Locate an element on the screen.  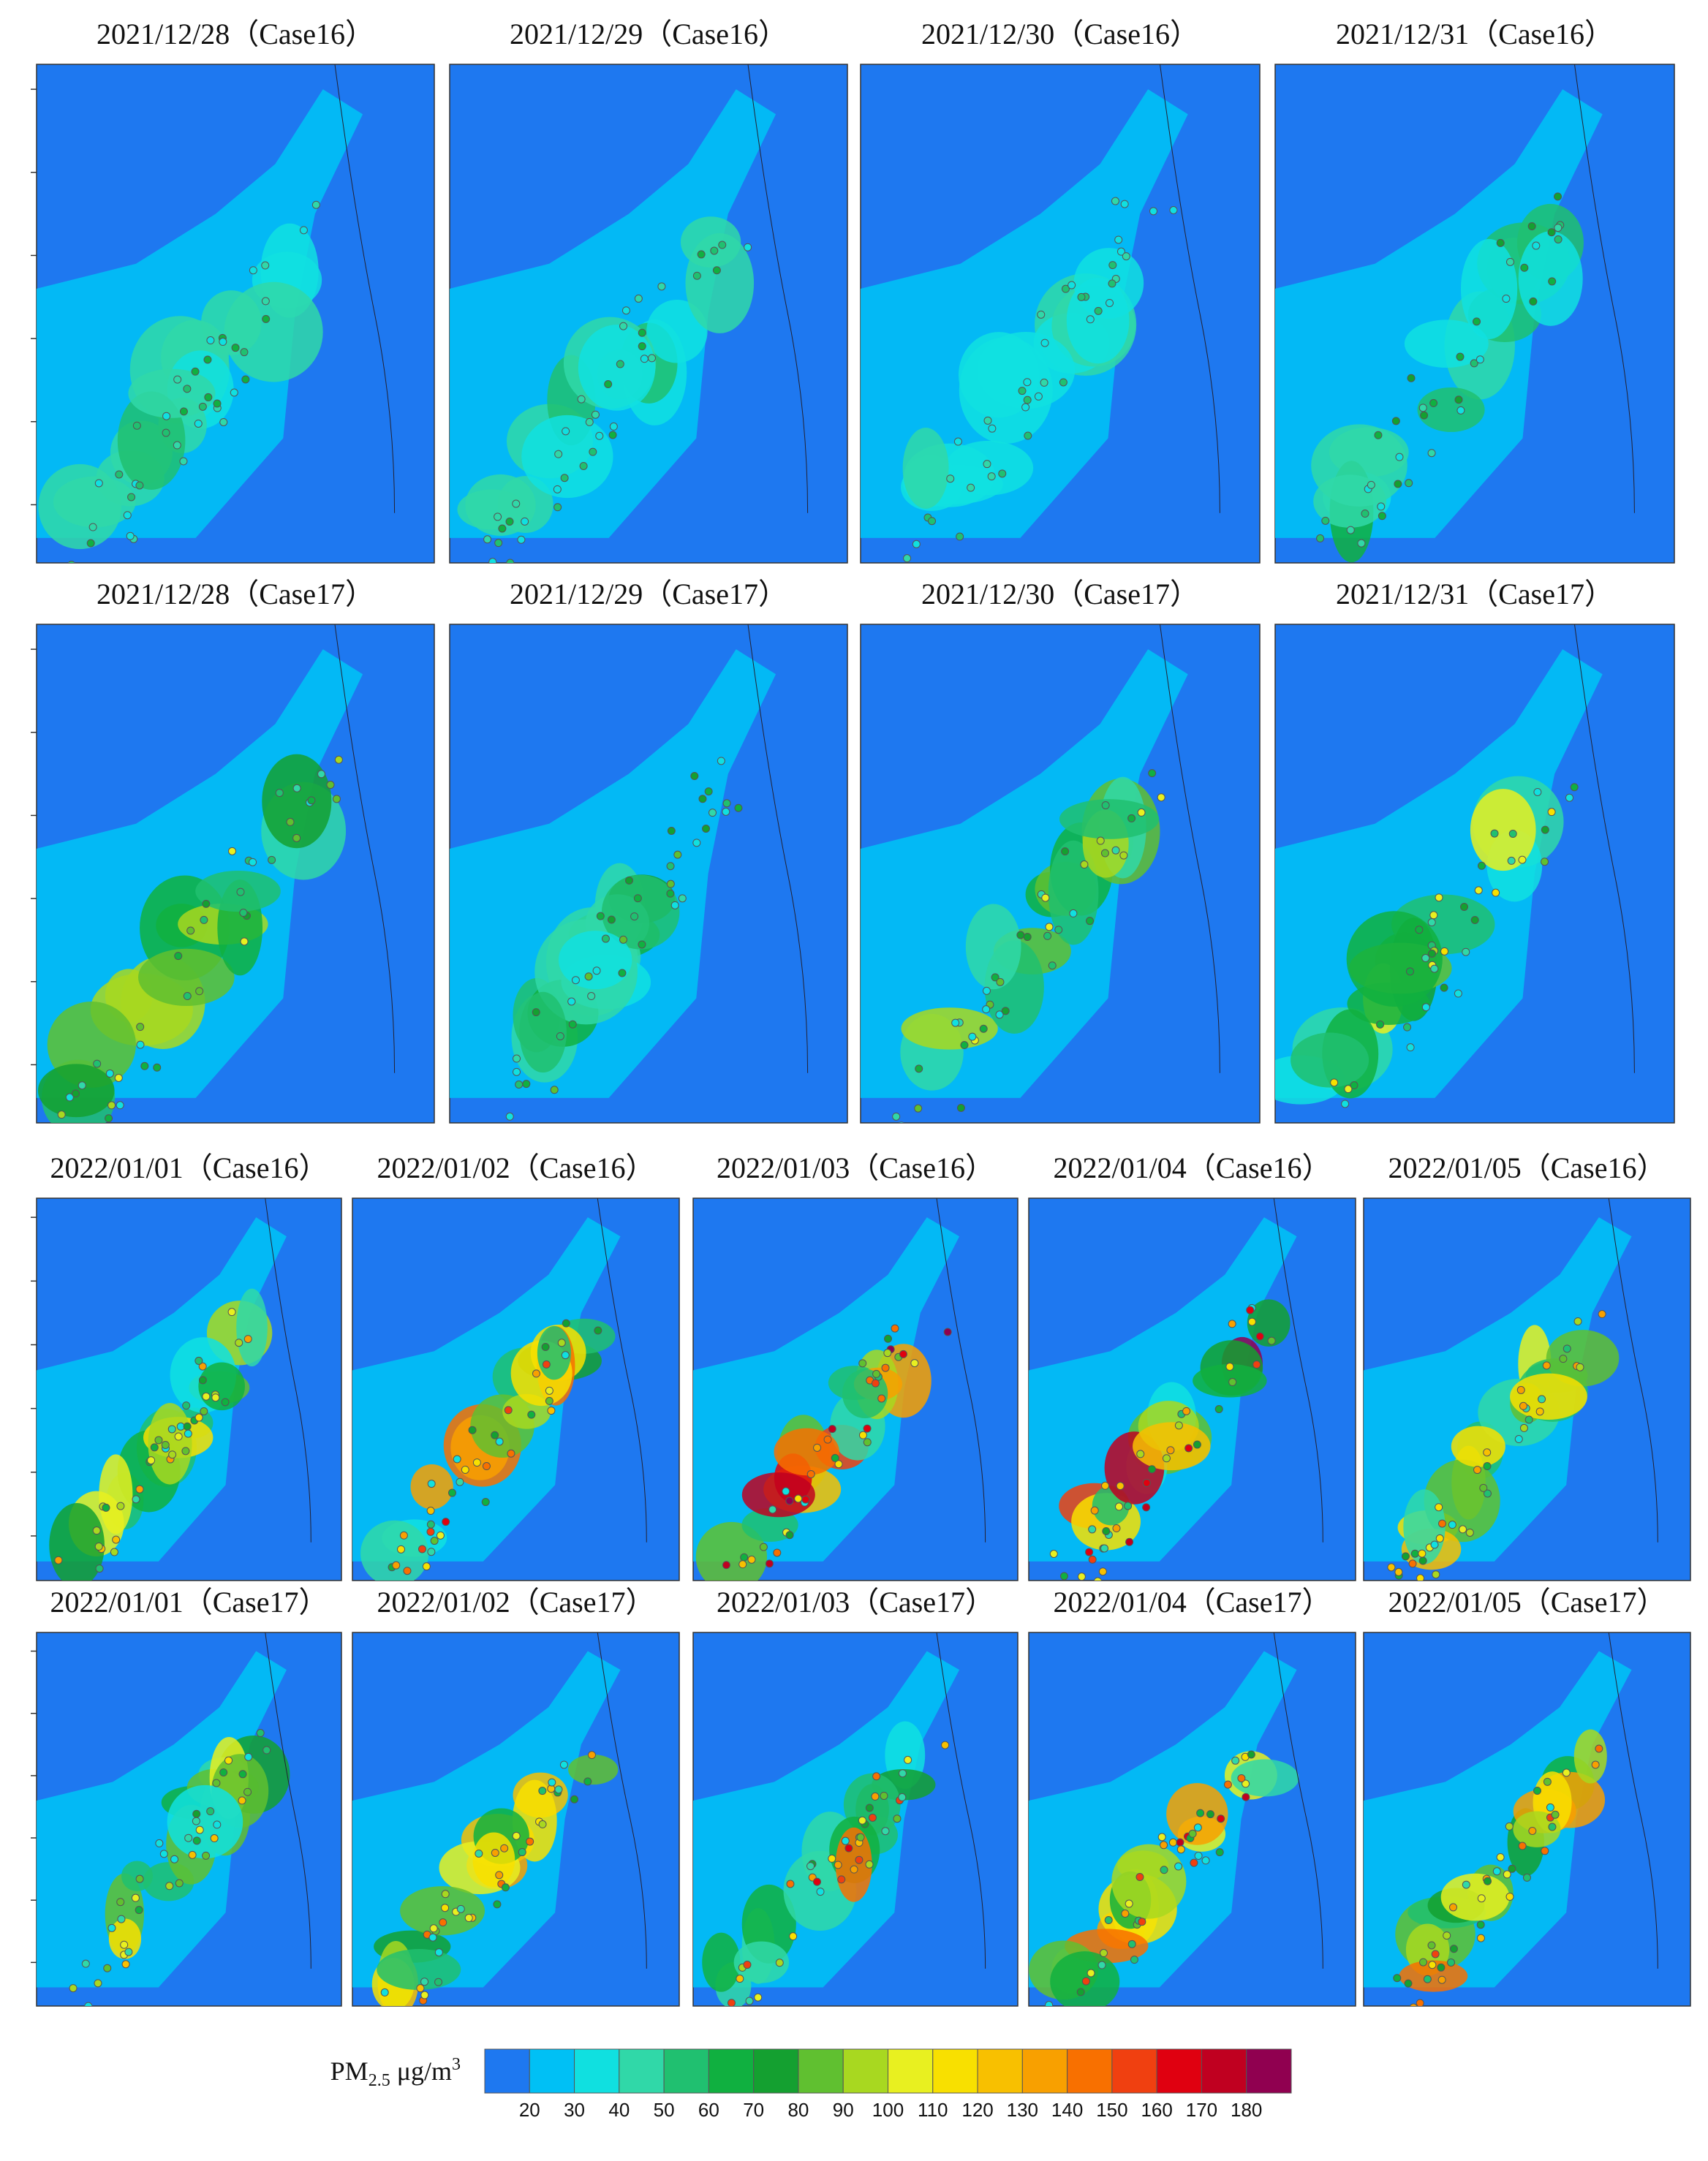
panel-title: 2022/01/02（Case16） is located at coordinates (516, 1167).